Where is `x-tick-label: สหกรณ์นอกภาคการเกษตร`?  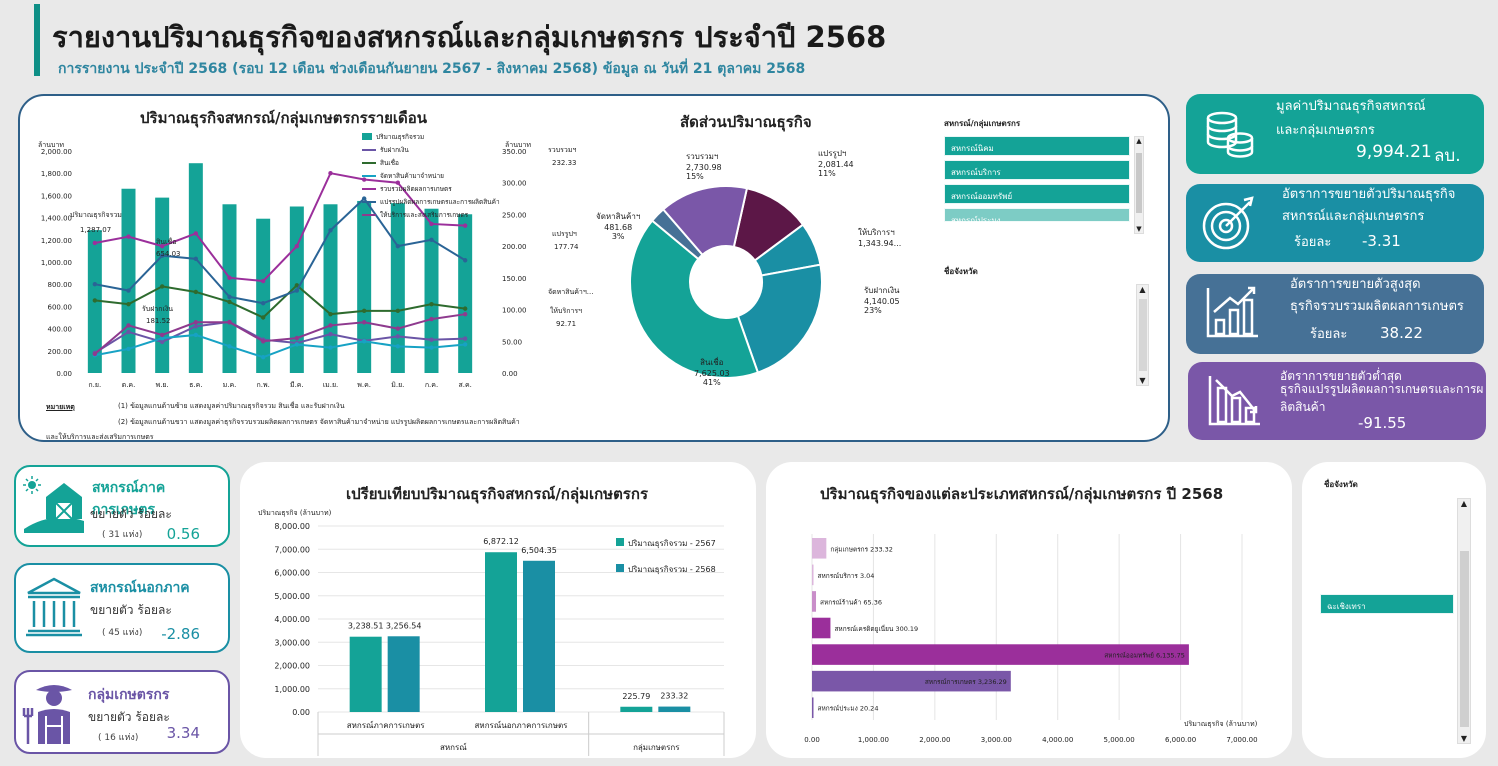
x-tick-label: สหกรณ์นอกภาคการเกษตร is located at coordinates (522, 725).